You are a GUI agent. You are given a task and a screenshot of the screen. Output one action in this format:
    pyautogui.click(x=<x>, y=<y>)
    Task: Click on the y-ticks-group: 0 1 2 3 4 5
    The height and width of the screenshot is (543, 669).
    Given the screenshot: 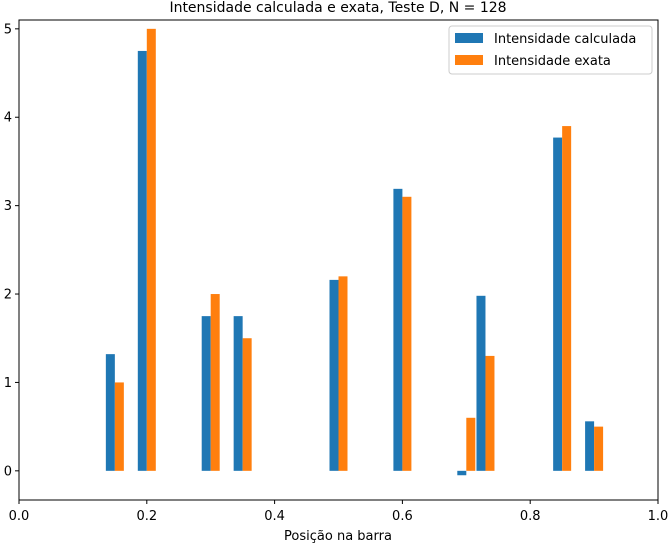 What is the action you would take?
    pyautogui.click(x=11, y=250)
    